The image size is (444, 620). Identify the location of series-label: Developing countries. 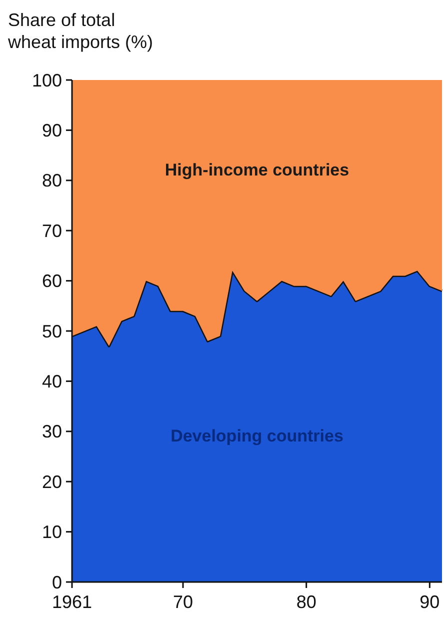
(257, 436).